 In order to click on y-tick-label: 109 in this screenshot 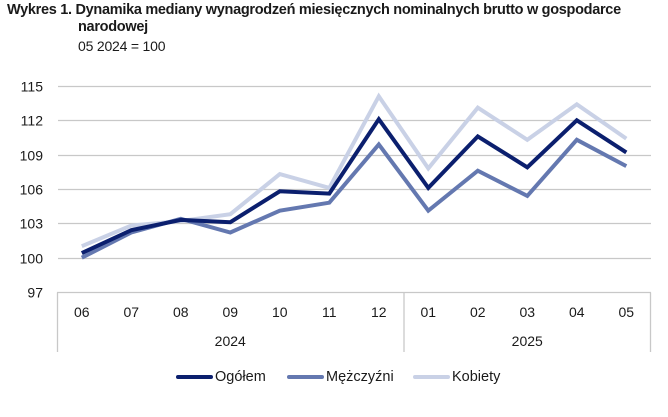, I will do `click(32, 156)`.